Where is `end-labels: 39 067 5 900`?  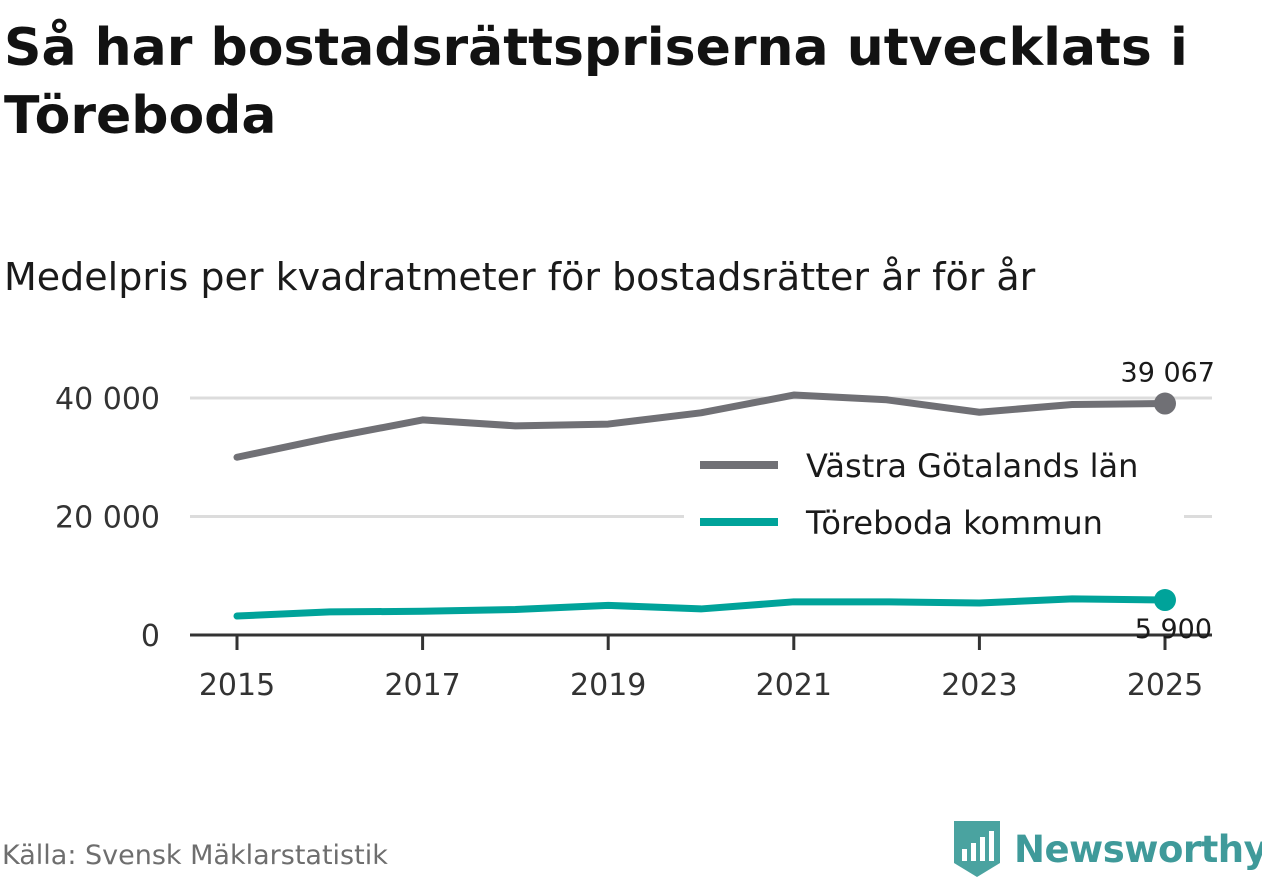
end-labels: 39 067 5 900 is located at coordinates (1168, 502).